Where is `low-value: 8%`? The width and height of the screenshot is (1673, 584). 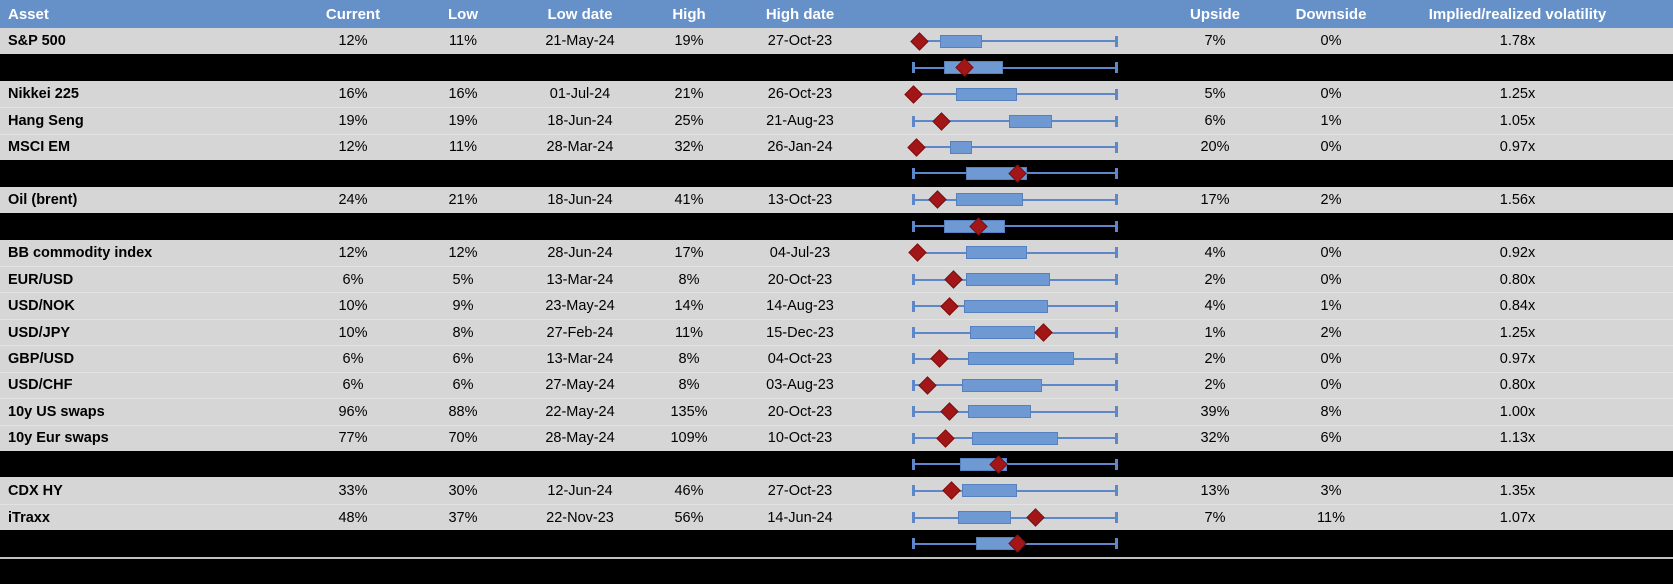 low-value: 8% is located at coordinates (463, 332).